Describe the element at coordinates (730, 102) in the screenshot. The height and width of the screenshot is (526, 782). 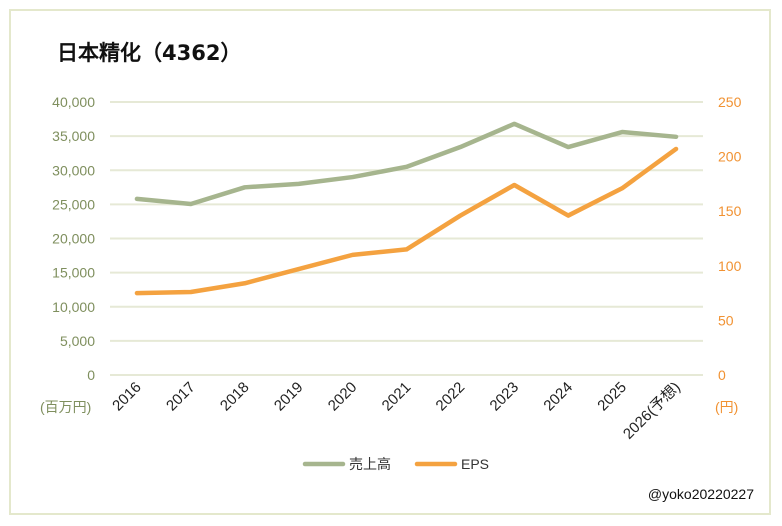
I see `right-tick-label: 250` at that location.